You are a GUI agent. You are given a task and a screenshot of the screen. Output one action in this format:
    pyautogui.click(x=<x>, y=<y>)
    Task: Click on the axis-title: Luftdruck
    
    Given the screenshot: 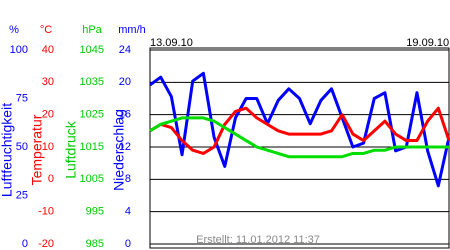 What is the action you would take?
    pyautogui.click(x=71, y=149)
    